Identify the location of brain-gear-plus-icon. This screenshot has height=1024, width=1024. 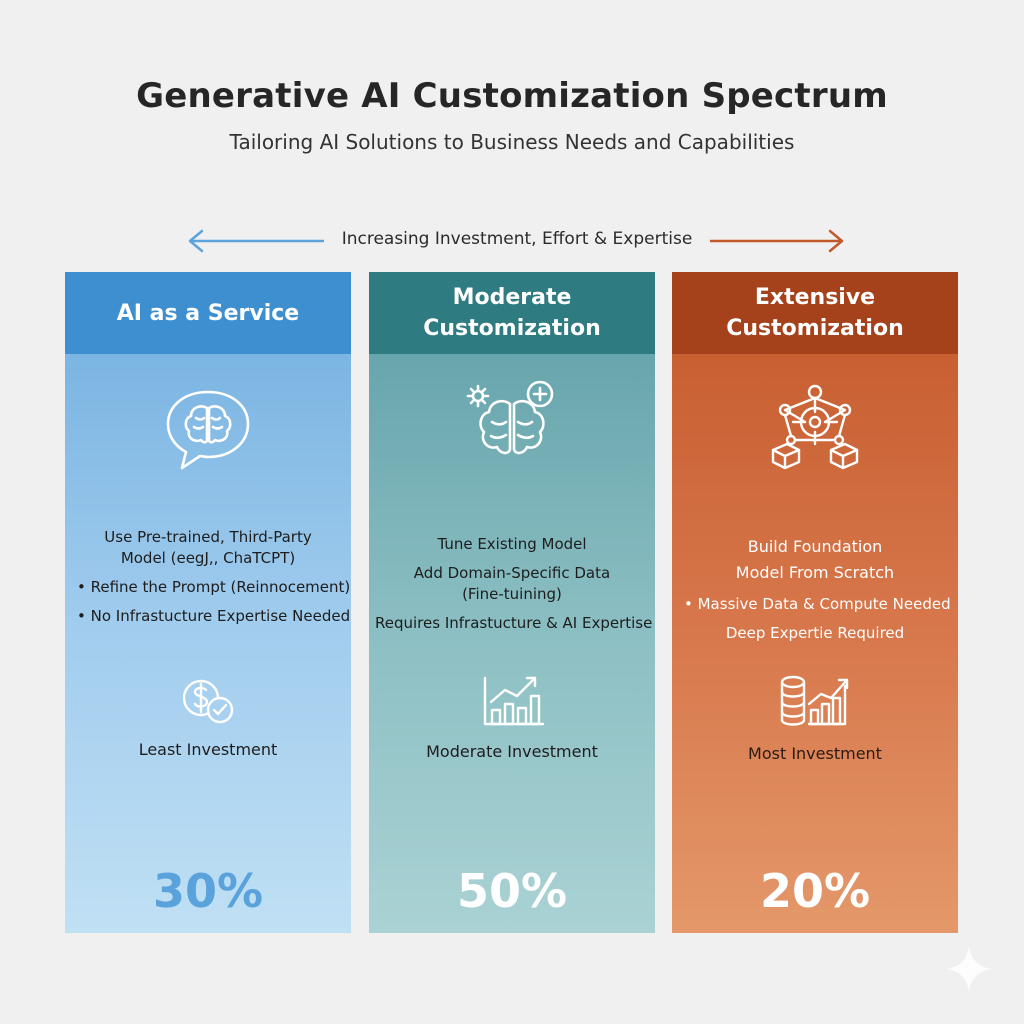
(510, 417).